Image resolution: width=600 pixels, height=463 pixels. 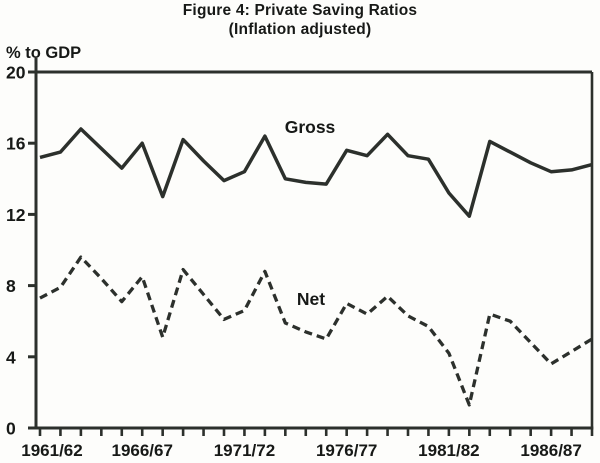 I want to click on x-tick-label: 1976/77, so click(x=346, y=450).